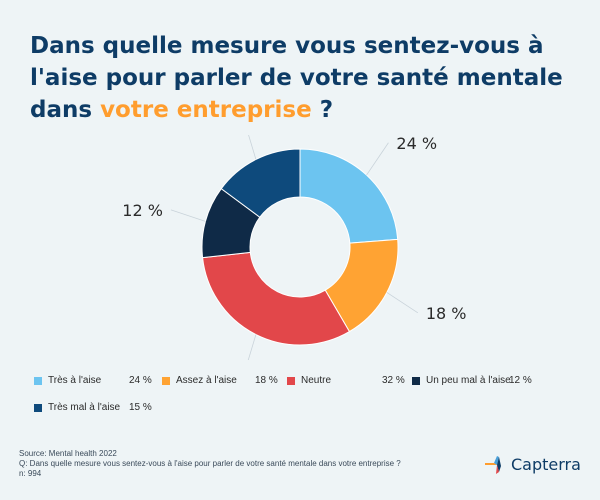 This screenshot has height=500, width=600. I want to click on capterra-logo: Capterra, so click(533, 464).